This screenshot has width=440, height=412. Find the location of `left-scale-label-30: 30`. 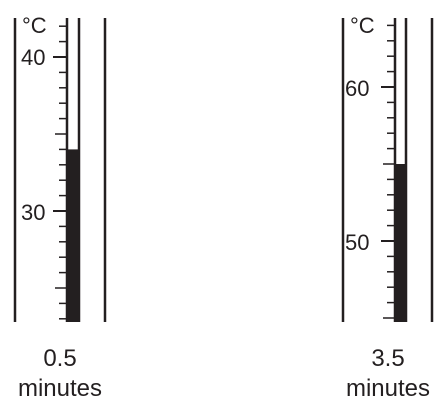

left-scale-label-30: 30 is located at coordinates (33, 212).